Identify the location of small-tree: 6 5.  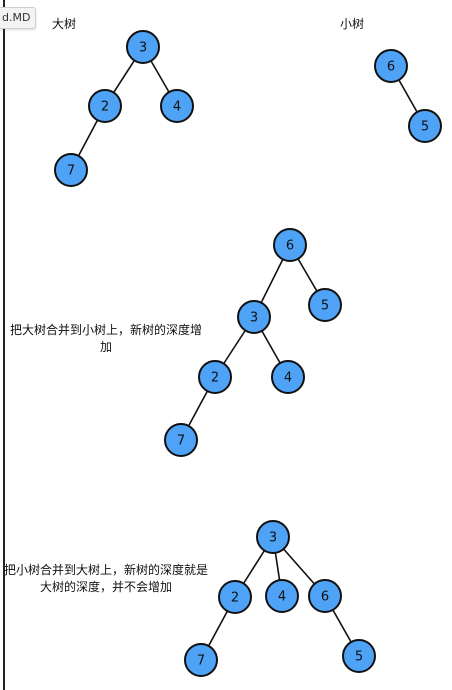
(408, 96).